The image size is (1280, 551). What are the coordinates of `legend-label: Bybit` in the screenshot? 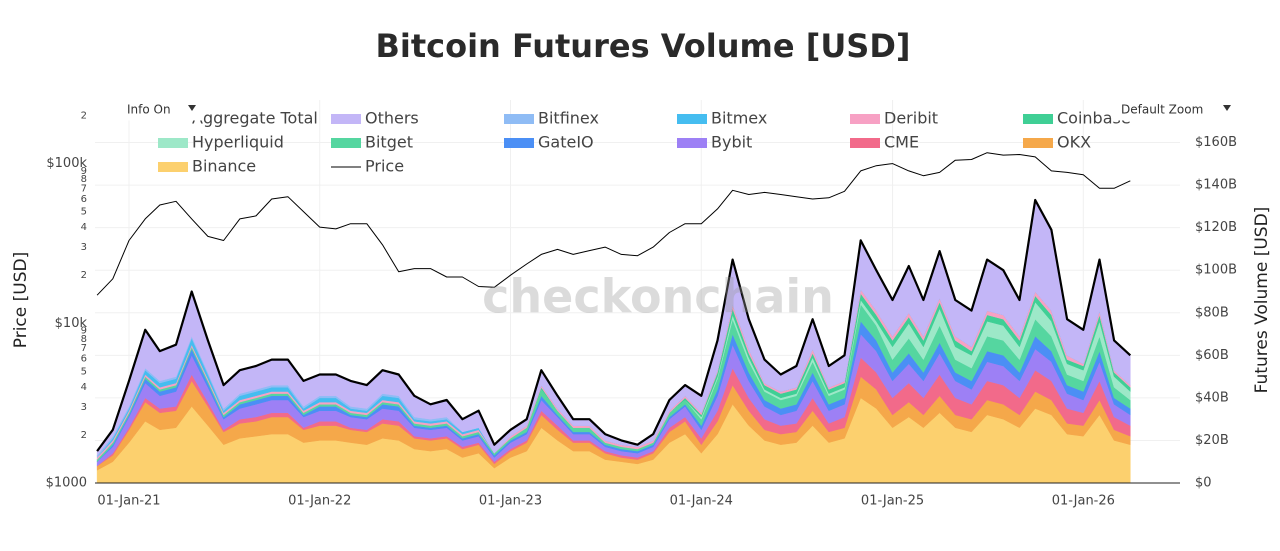 It's located at (731, 142).